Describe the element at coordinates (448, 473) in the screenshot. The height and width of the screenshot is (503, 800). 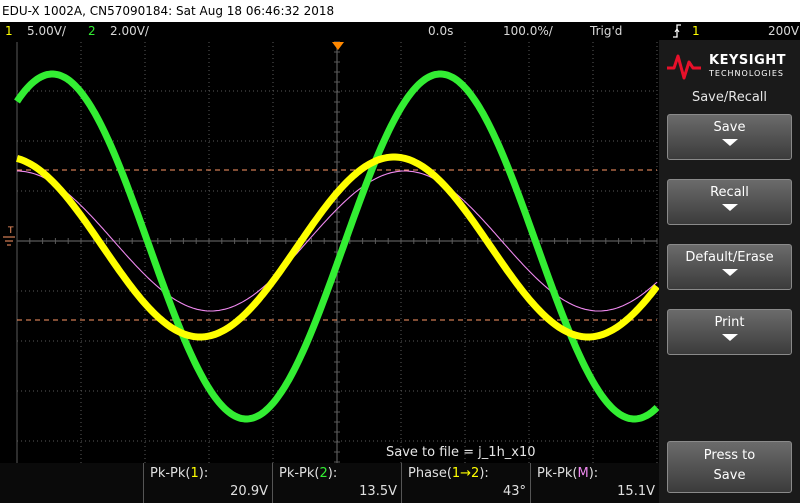
I see `measurement-label: Phase(1→2):` at that location.